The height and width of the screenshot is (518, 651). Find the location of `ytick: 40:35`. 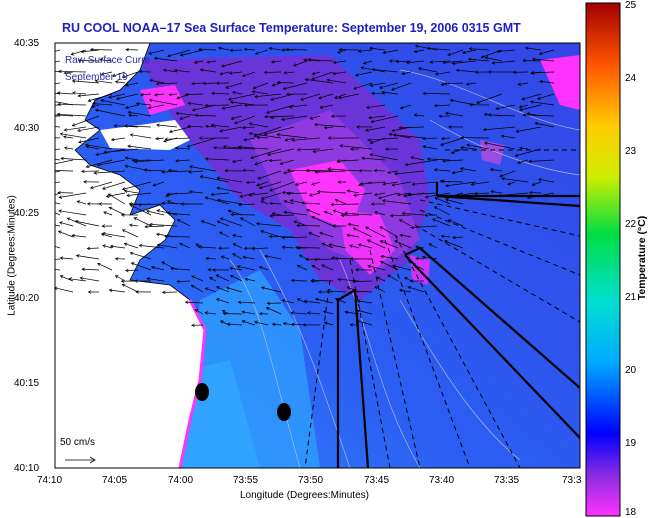

ytick: 40:35 is located at coordinates (27, 43).